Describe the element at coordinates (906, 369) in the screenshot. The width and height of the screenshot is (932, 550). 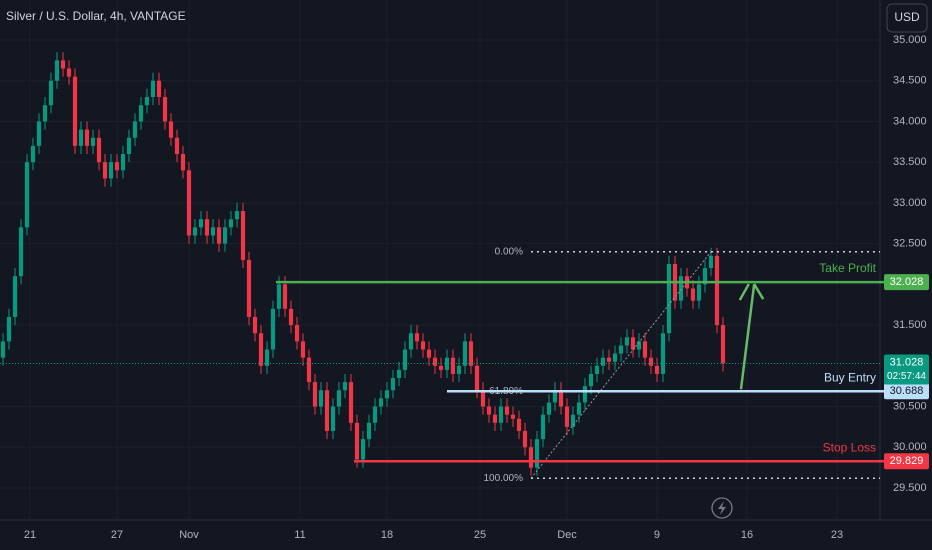
I see `last-price-tag` at that location.